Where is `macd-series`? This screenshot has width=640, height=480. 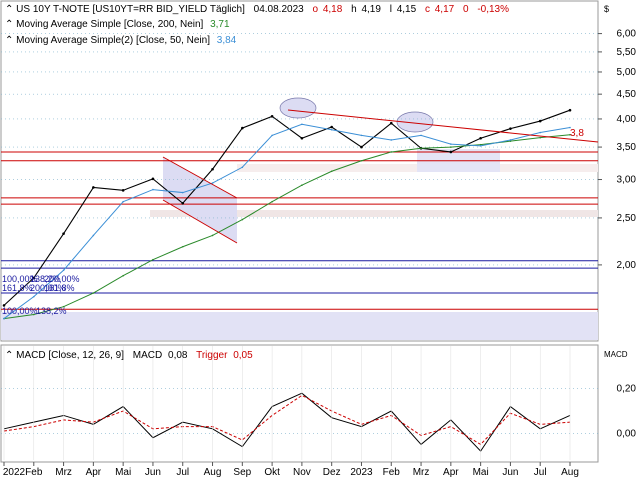
macd-series is located at coordinates (287, 422).